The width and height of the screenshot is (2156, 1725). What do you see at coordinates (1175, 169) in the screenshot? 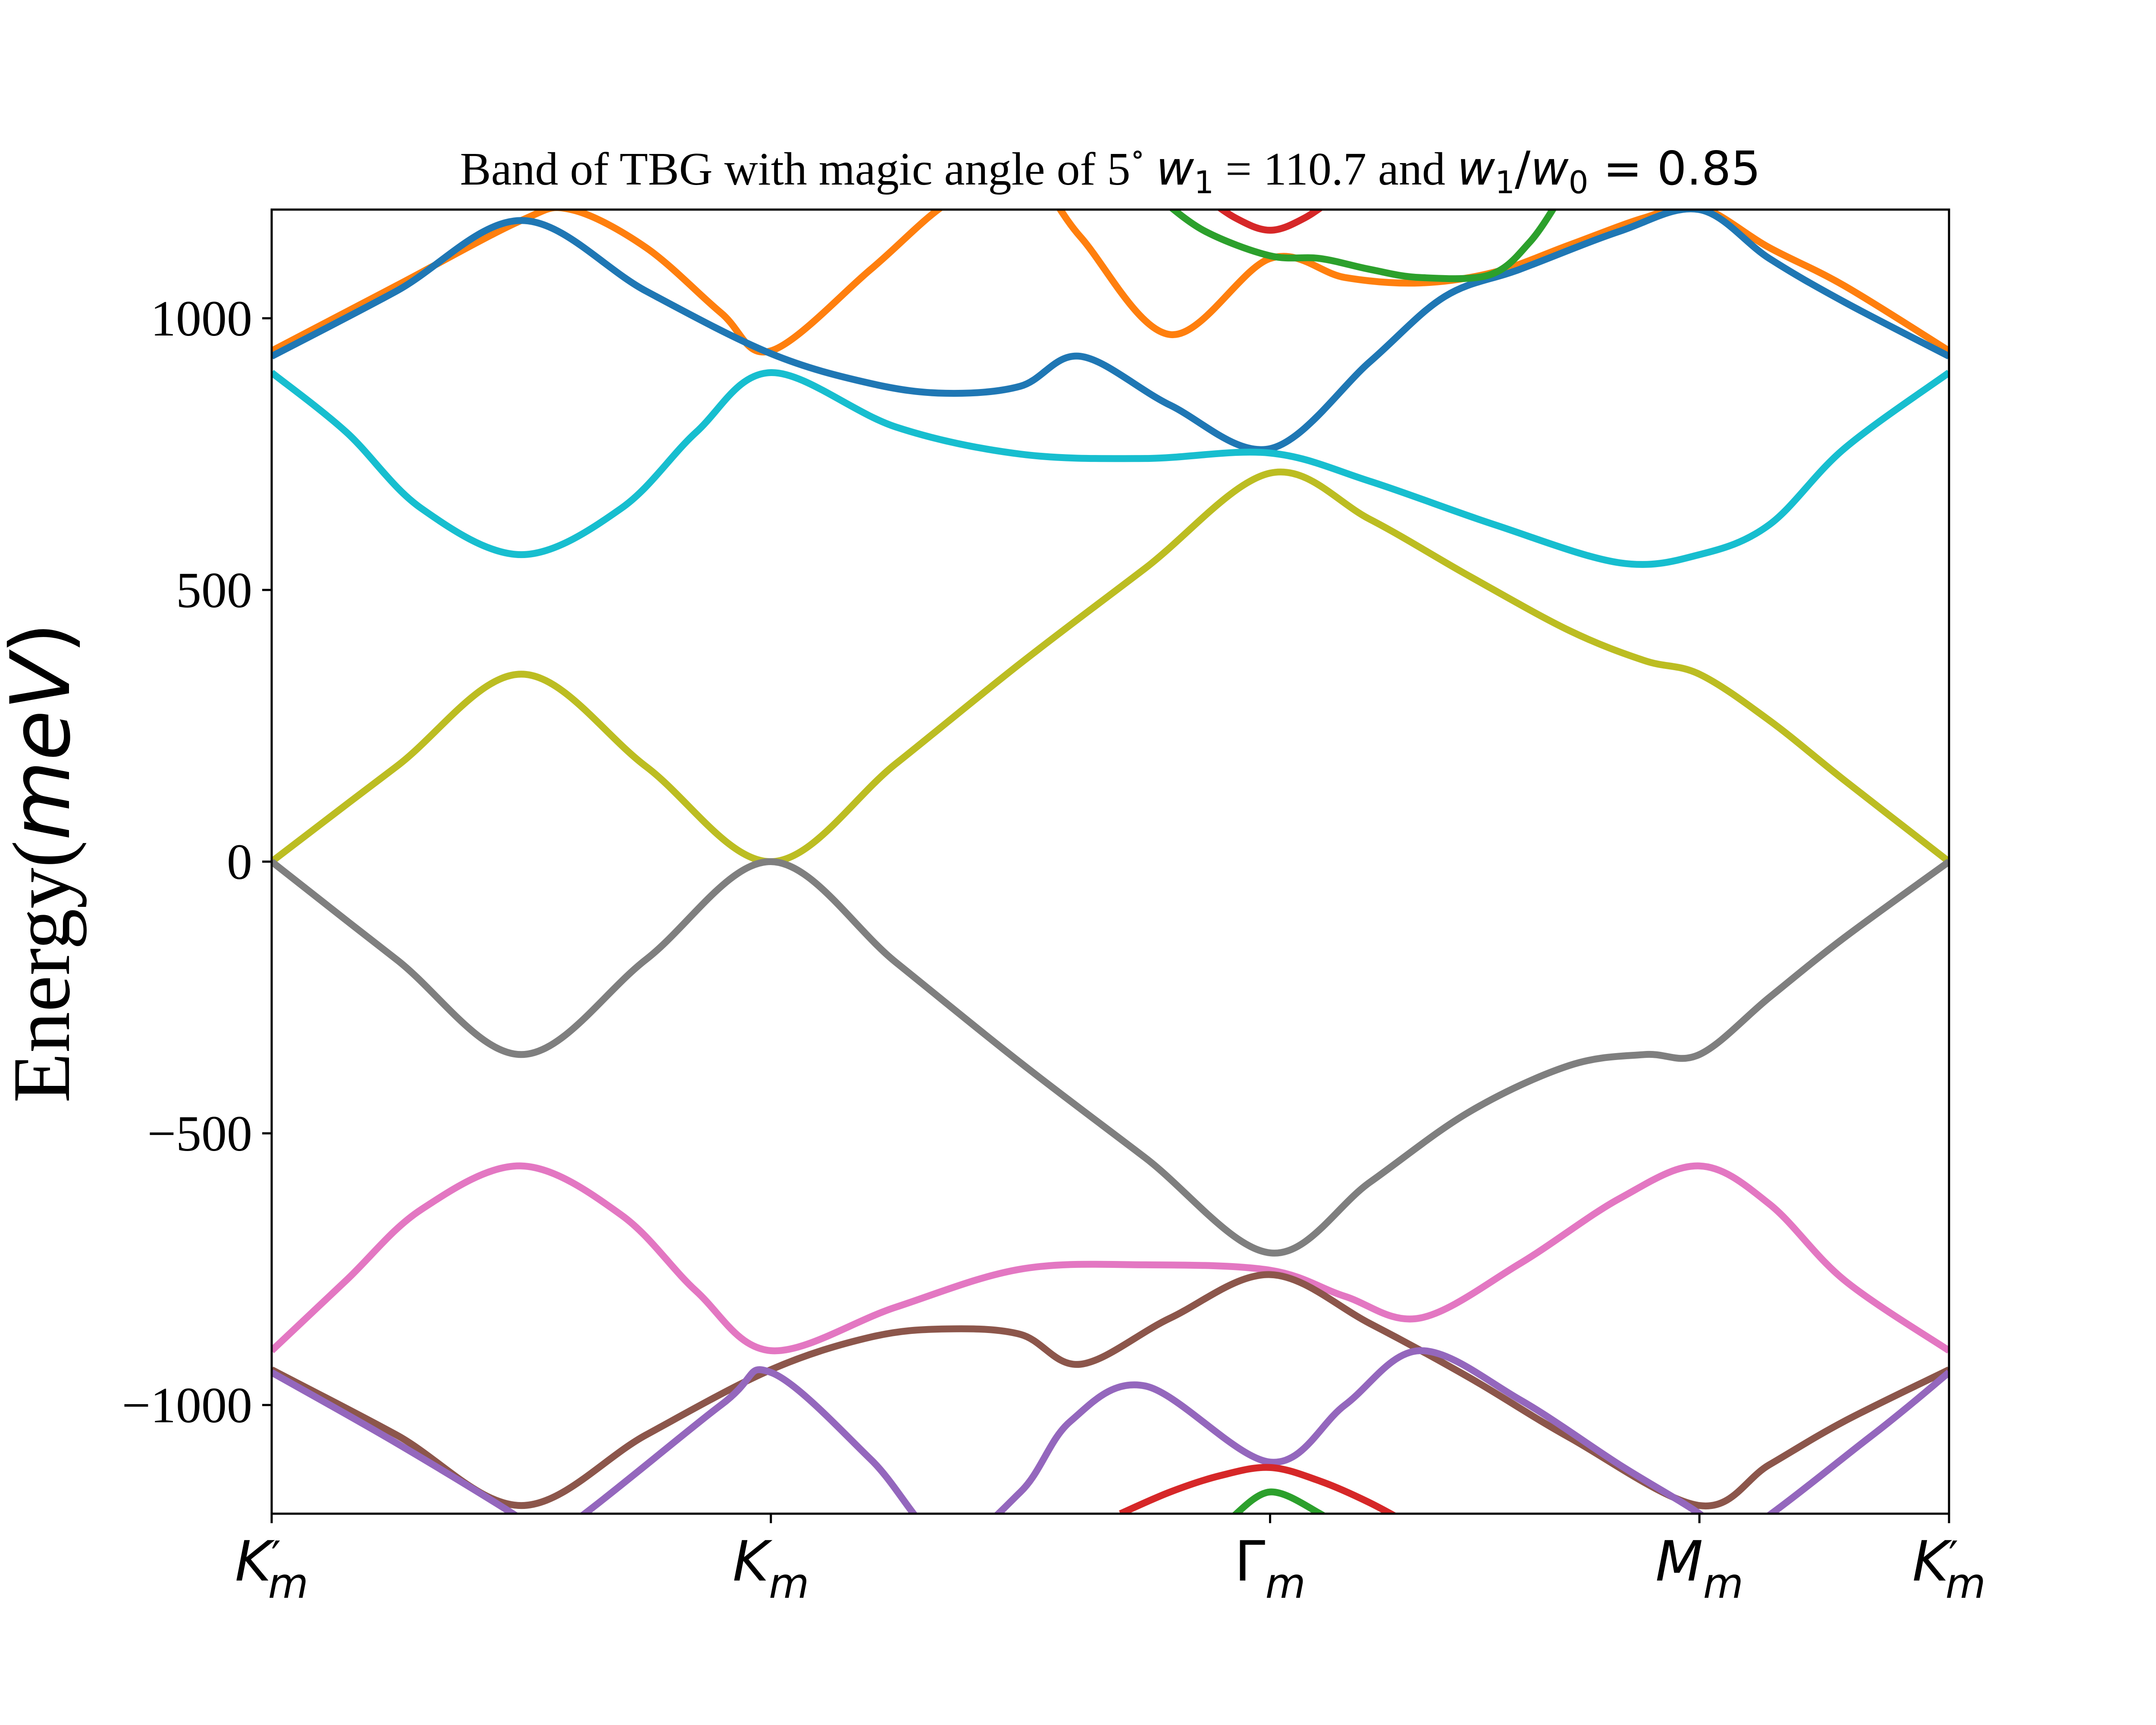
I see `title-w1: w` at bounding box center [1175, 169].